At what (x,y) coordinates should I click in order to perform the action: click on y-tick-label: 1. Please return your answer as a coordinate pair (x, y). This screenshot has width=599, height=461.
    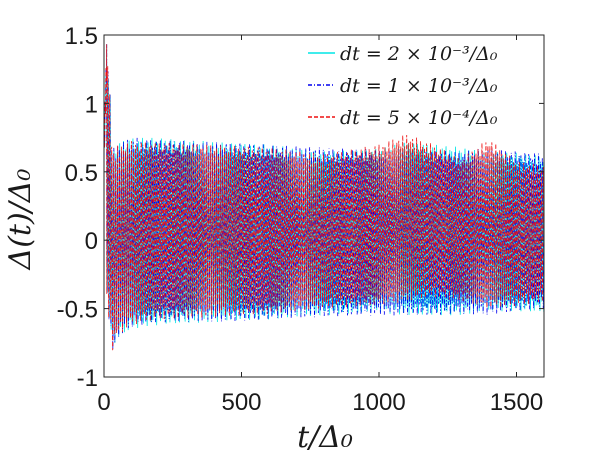
    Looking at the image, I should click on (91, 104).